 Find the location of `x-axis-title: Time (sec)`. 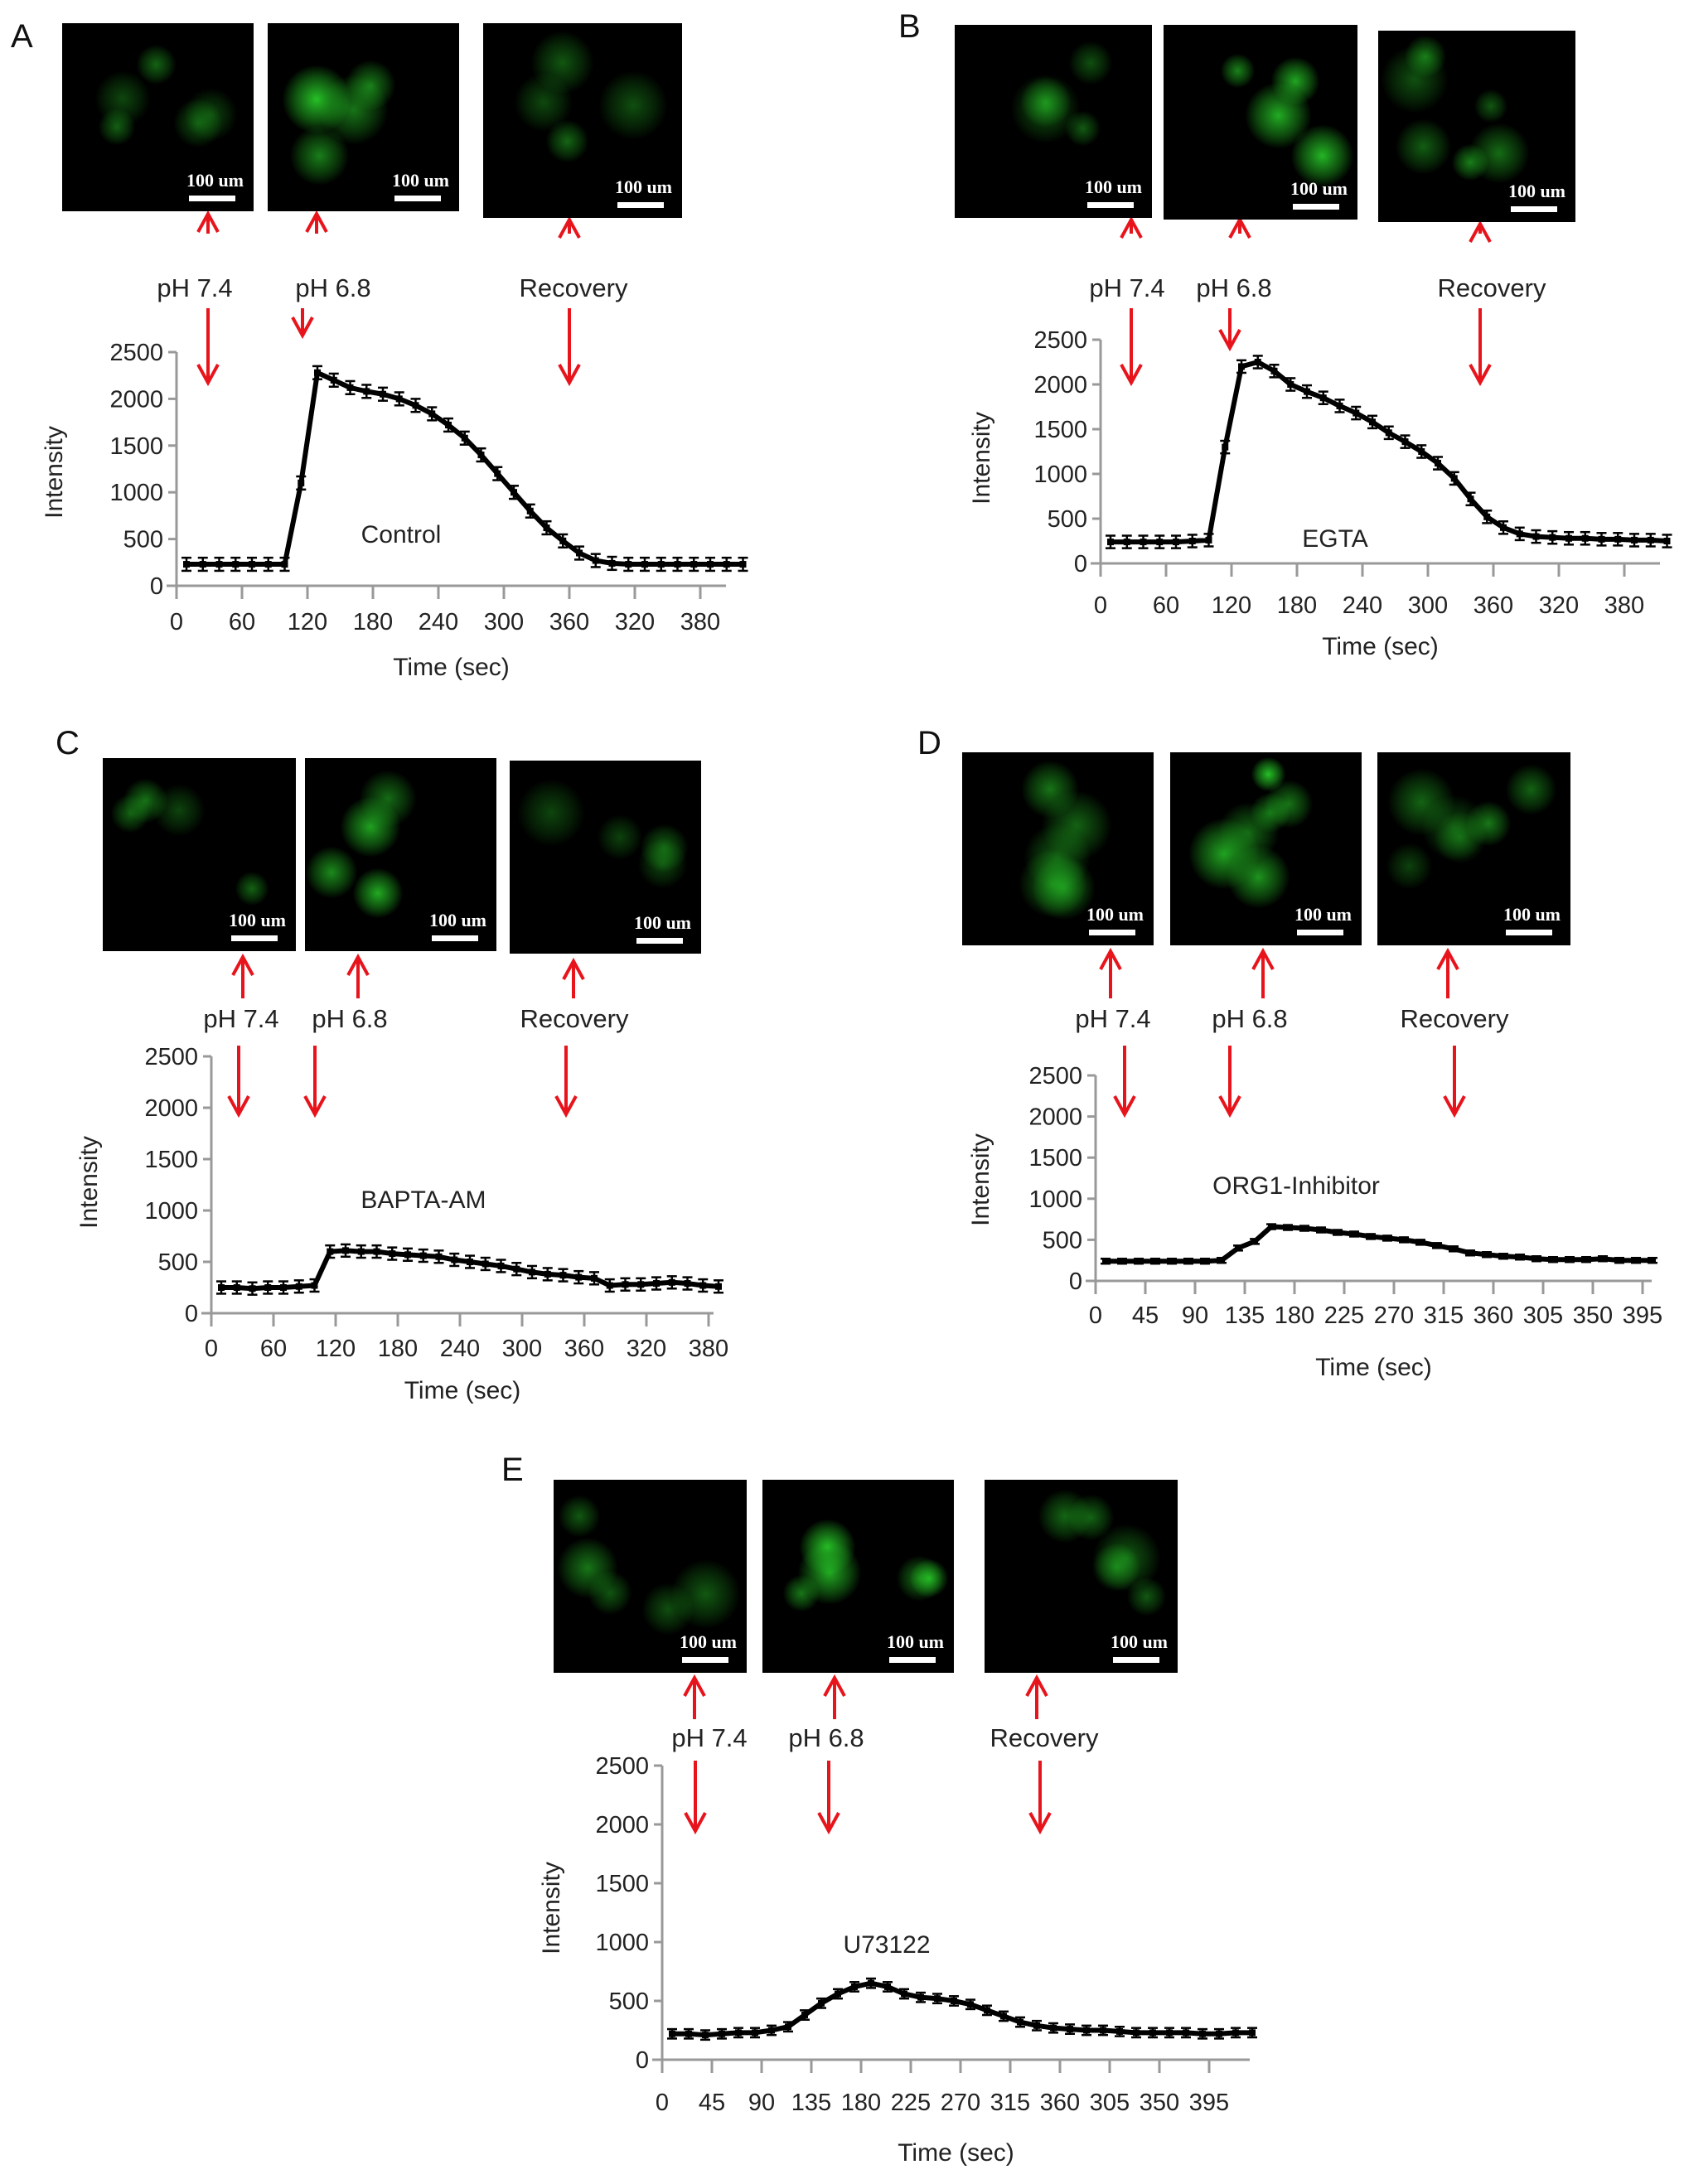

x-axis-title: Time (sec) is located at coordinates (1373, 1367).